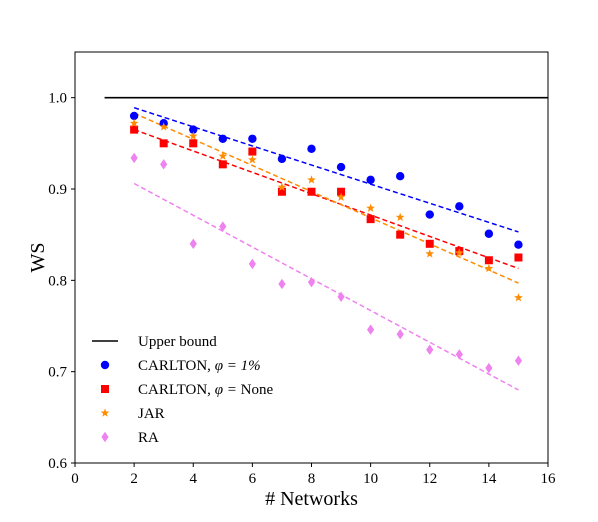 This screenshot has width=598, height=522. What do you see at coordinates (177, 342) in the screenshot?
I see `legend-upper-bound-label: Upper bound` at bounding box center [177, 342].